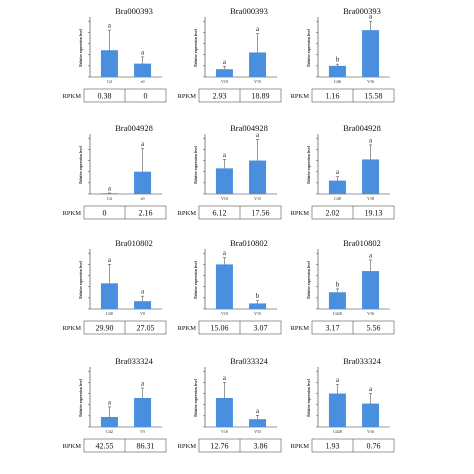  Describe the element at coordinates (261, 446) in the screenshot. I see `rpkm-value: 3.86` at that location.